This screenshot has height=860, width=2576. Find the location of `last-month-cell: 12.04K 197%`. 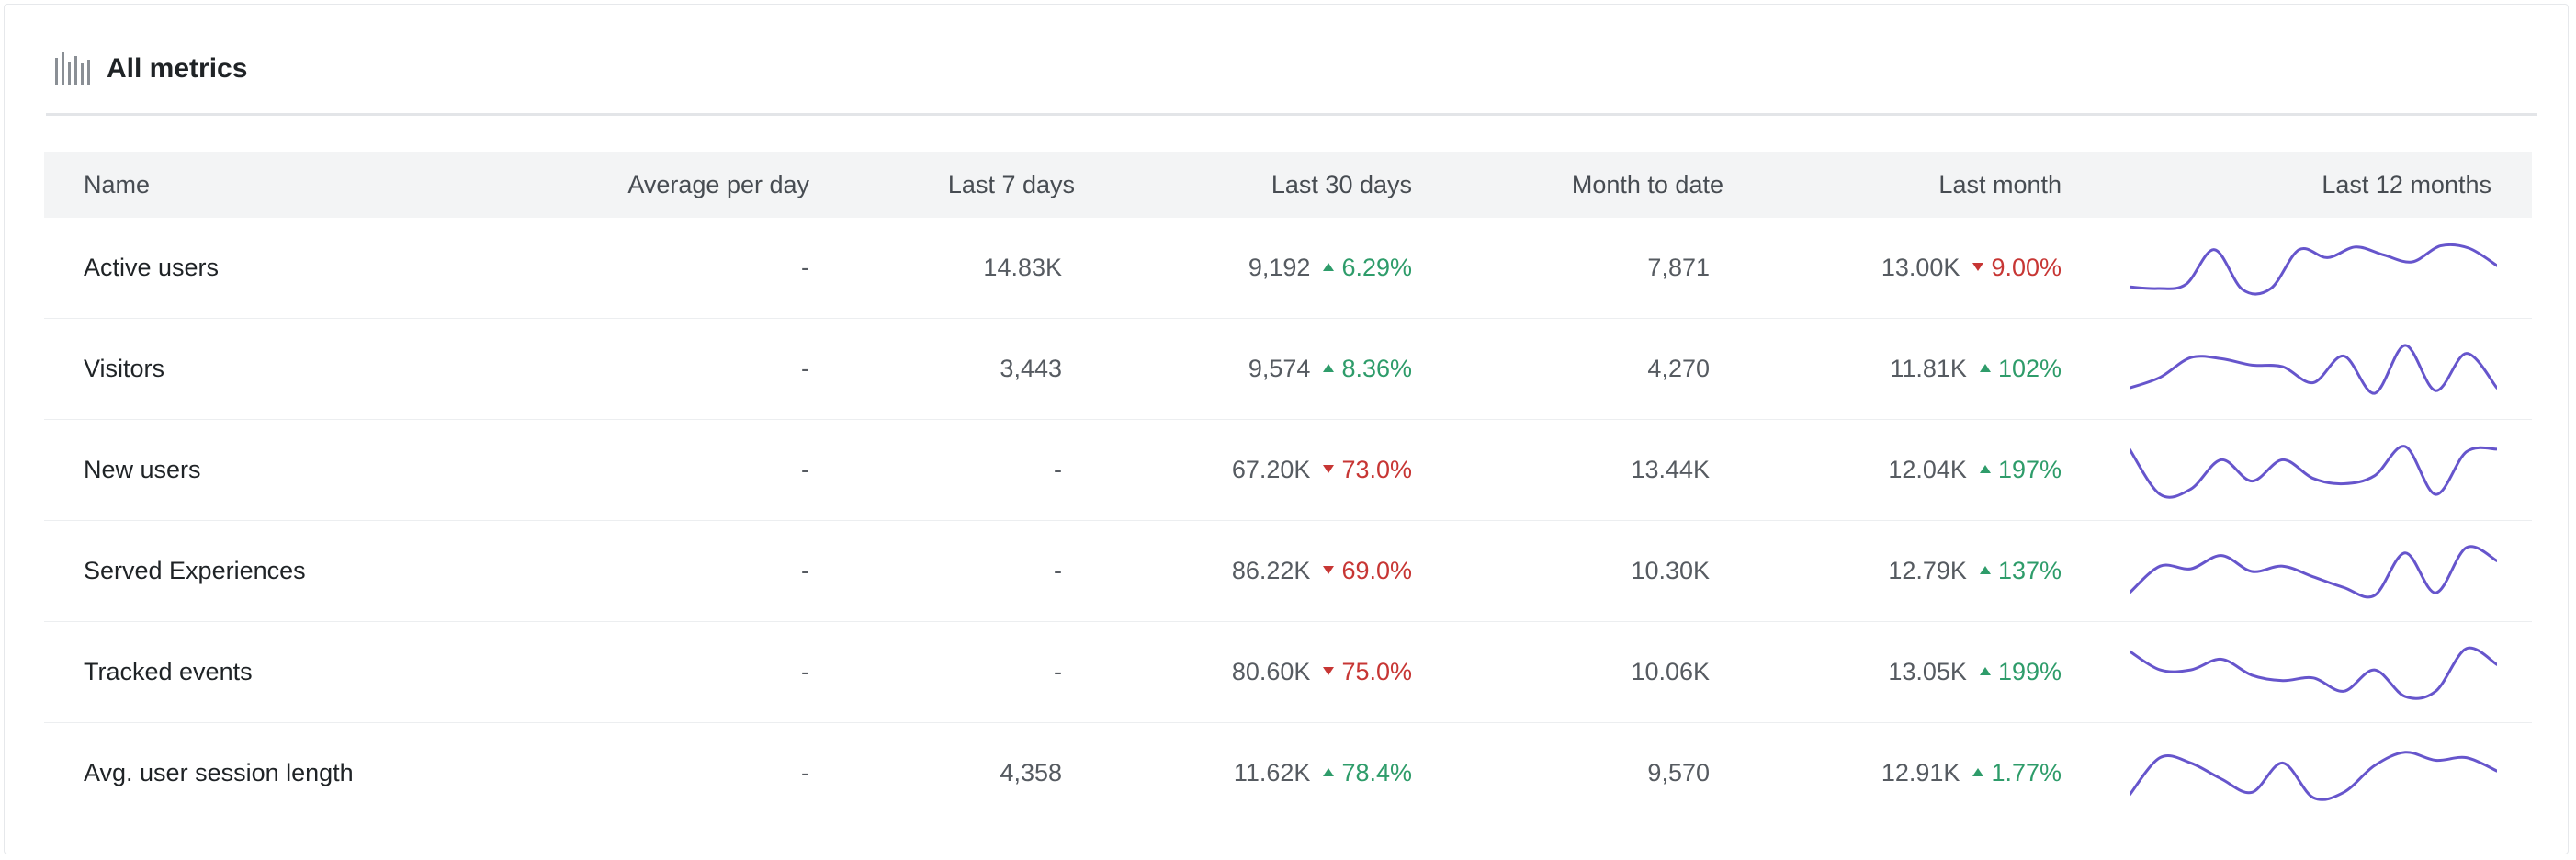

last-month-cell: 12.04K 197% is located at coordinates (1975, 470).